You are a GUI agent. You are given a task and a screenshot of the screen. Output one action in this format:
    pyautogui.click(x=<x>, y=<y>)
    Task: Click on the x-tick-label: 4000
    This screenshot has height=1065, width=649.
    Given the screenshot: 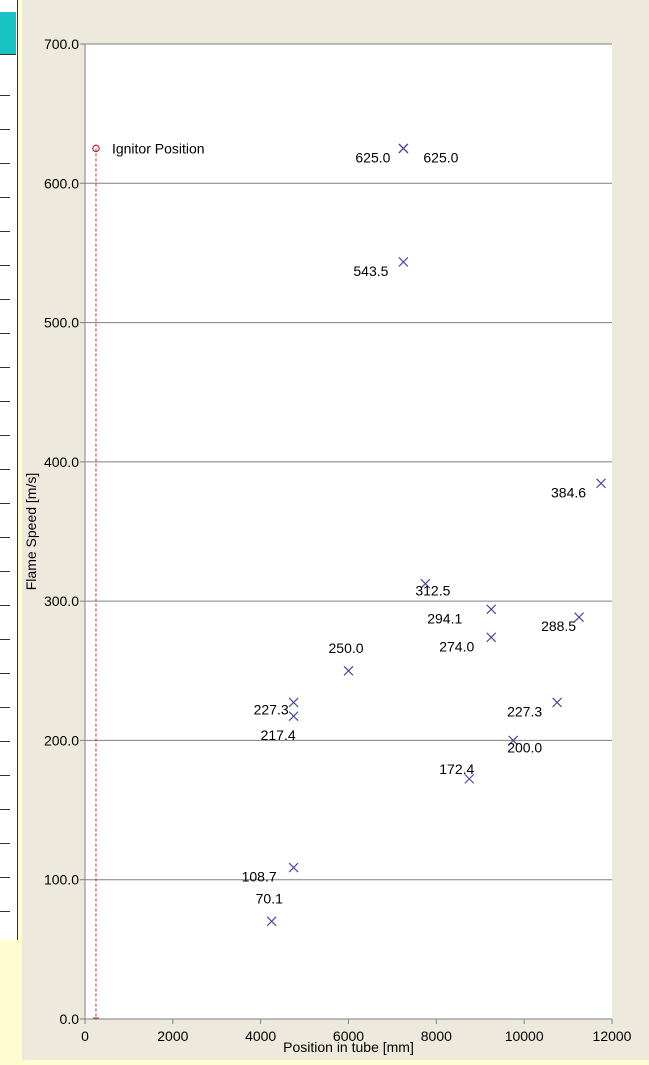 What is the action you would take?
    pyautogui.click(x=260, y=1036)
    